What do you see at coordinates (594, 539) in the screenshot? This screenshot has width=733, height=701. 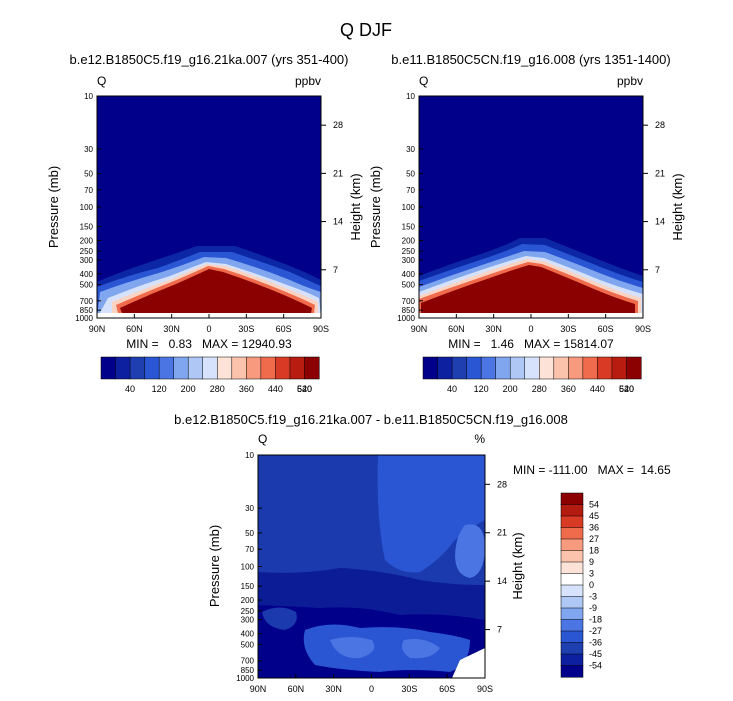 I see `colorbar-label: 27` at bounding box center [594, 539].